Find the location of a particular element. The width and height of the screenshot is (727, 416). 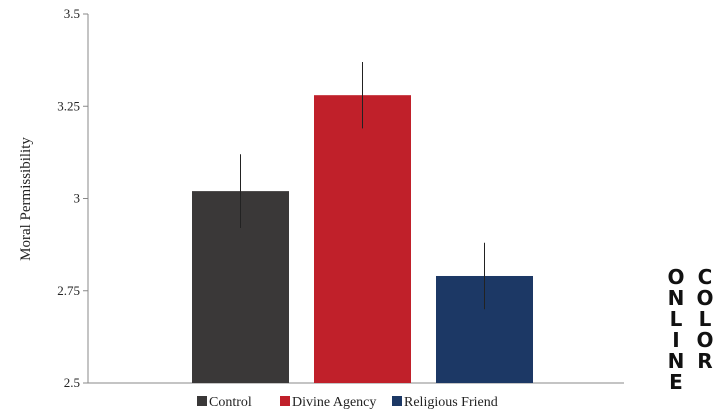

y-tick-labels: 2.5 2.75 3 3.25 3.5 is located at coordinates (68, 198).